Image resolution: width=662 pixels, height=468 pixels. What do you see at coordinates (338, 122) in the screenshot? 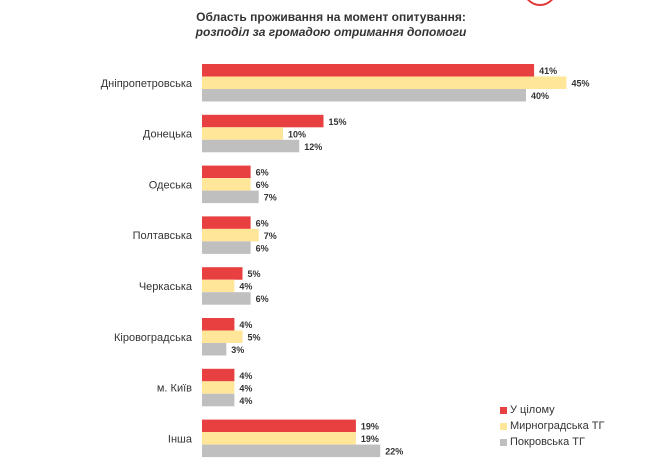
I see `data-label: 15%` at bounding box center [338, 122].